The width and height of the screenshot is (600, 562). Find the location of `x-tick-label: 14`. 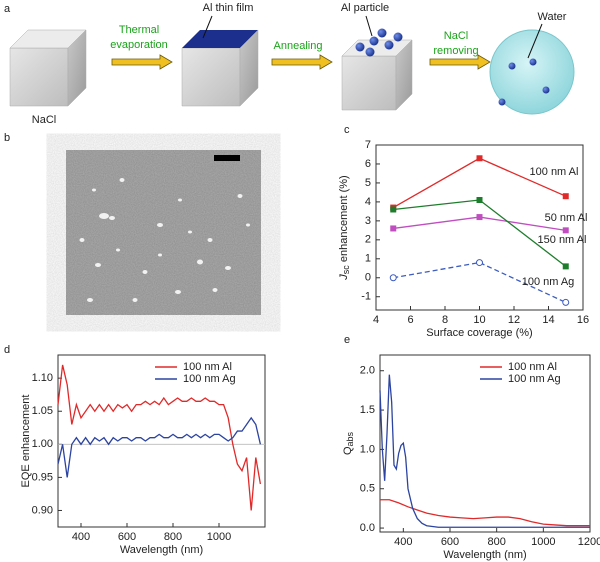

x-tick-label: 14 is located at coordinates (548, 320).